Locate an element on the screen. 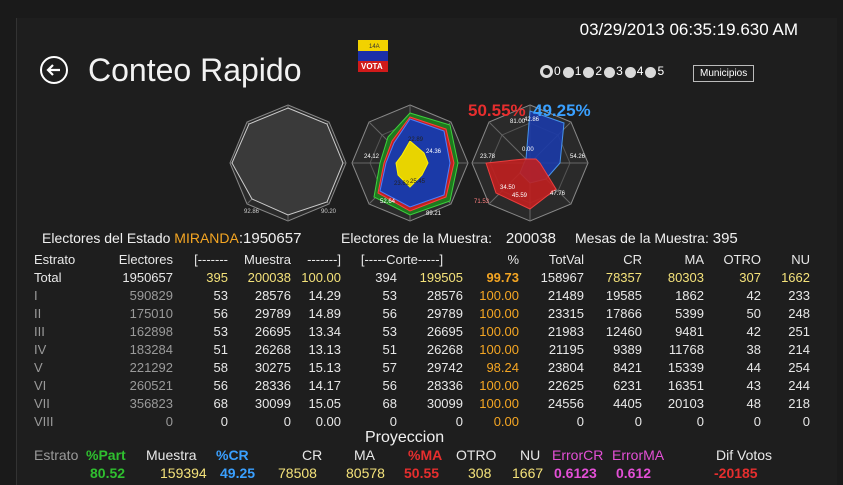 The height and width of the screenshot is (485, 843). mesas-value: 395 is located at coordinates (725, 238).